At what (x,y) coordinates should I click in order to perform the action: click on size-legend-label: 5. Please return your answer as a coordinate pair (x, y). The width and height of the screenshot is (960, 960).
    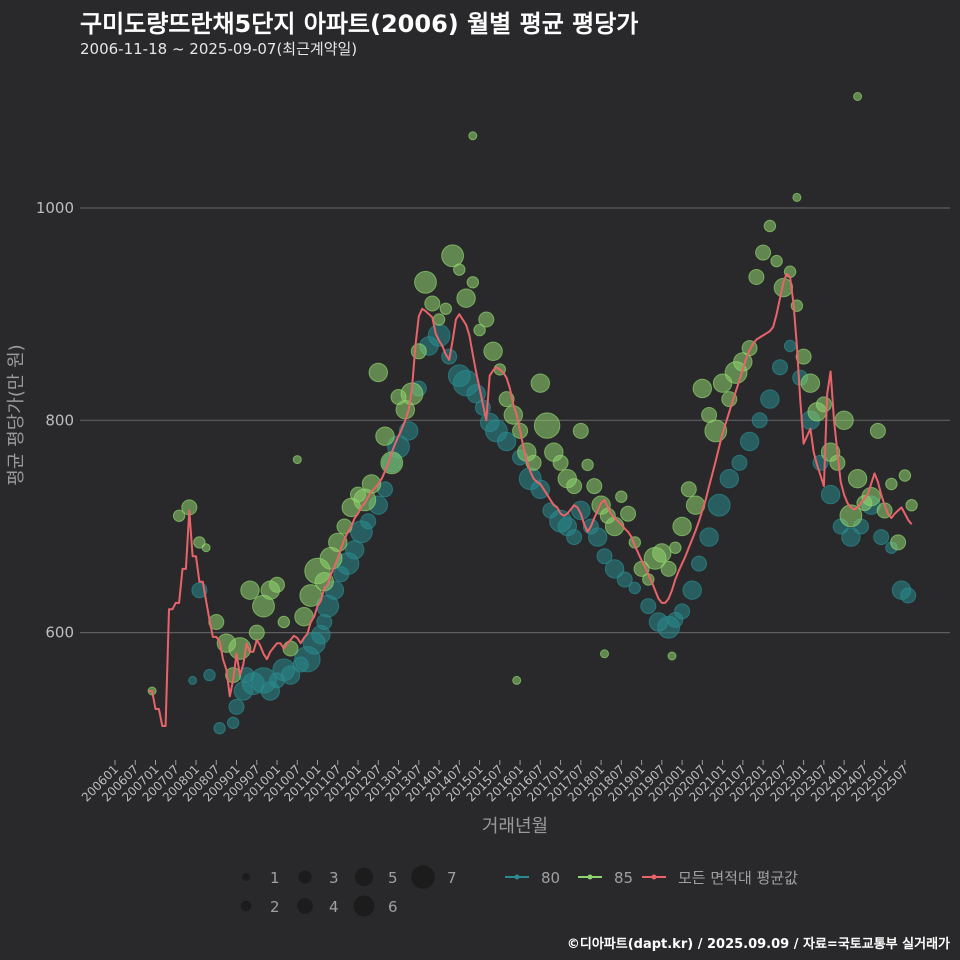
    Looking at the image, I should click on (393, 878).